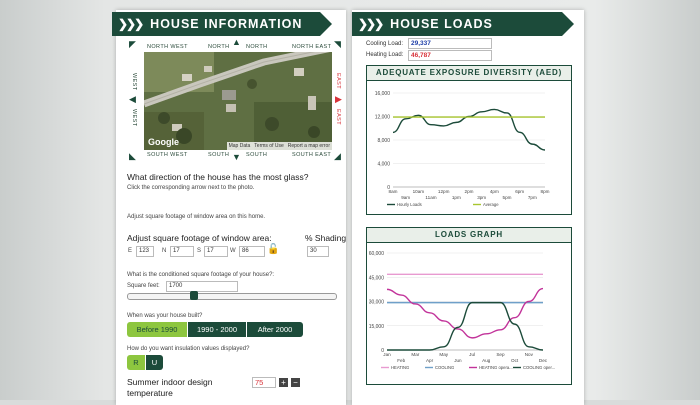 Image resolution: width=700 pixels, height=405 pixels. What do you see at coordinates (232, 296) in the screenshot?
I see `sqft-slider-track` at bounding box center [232, 296].